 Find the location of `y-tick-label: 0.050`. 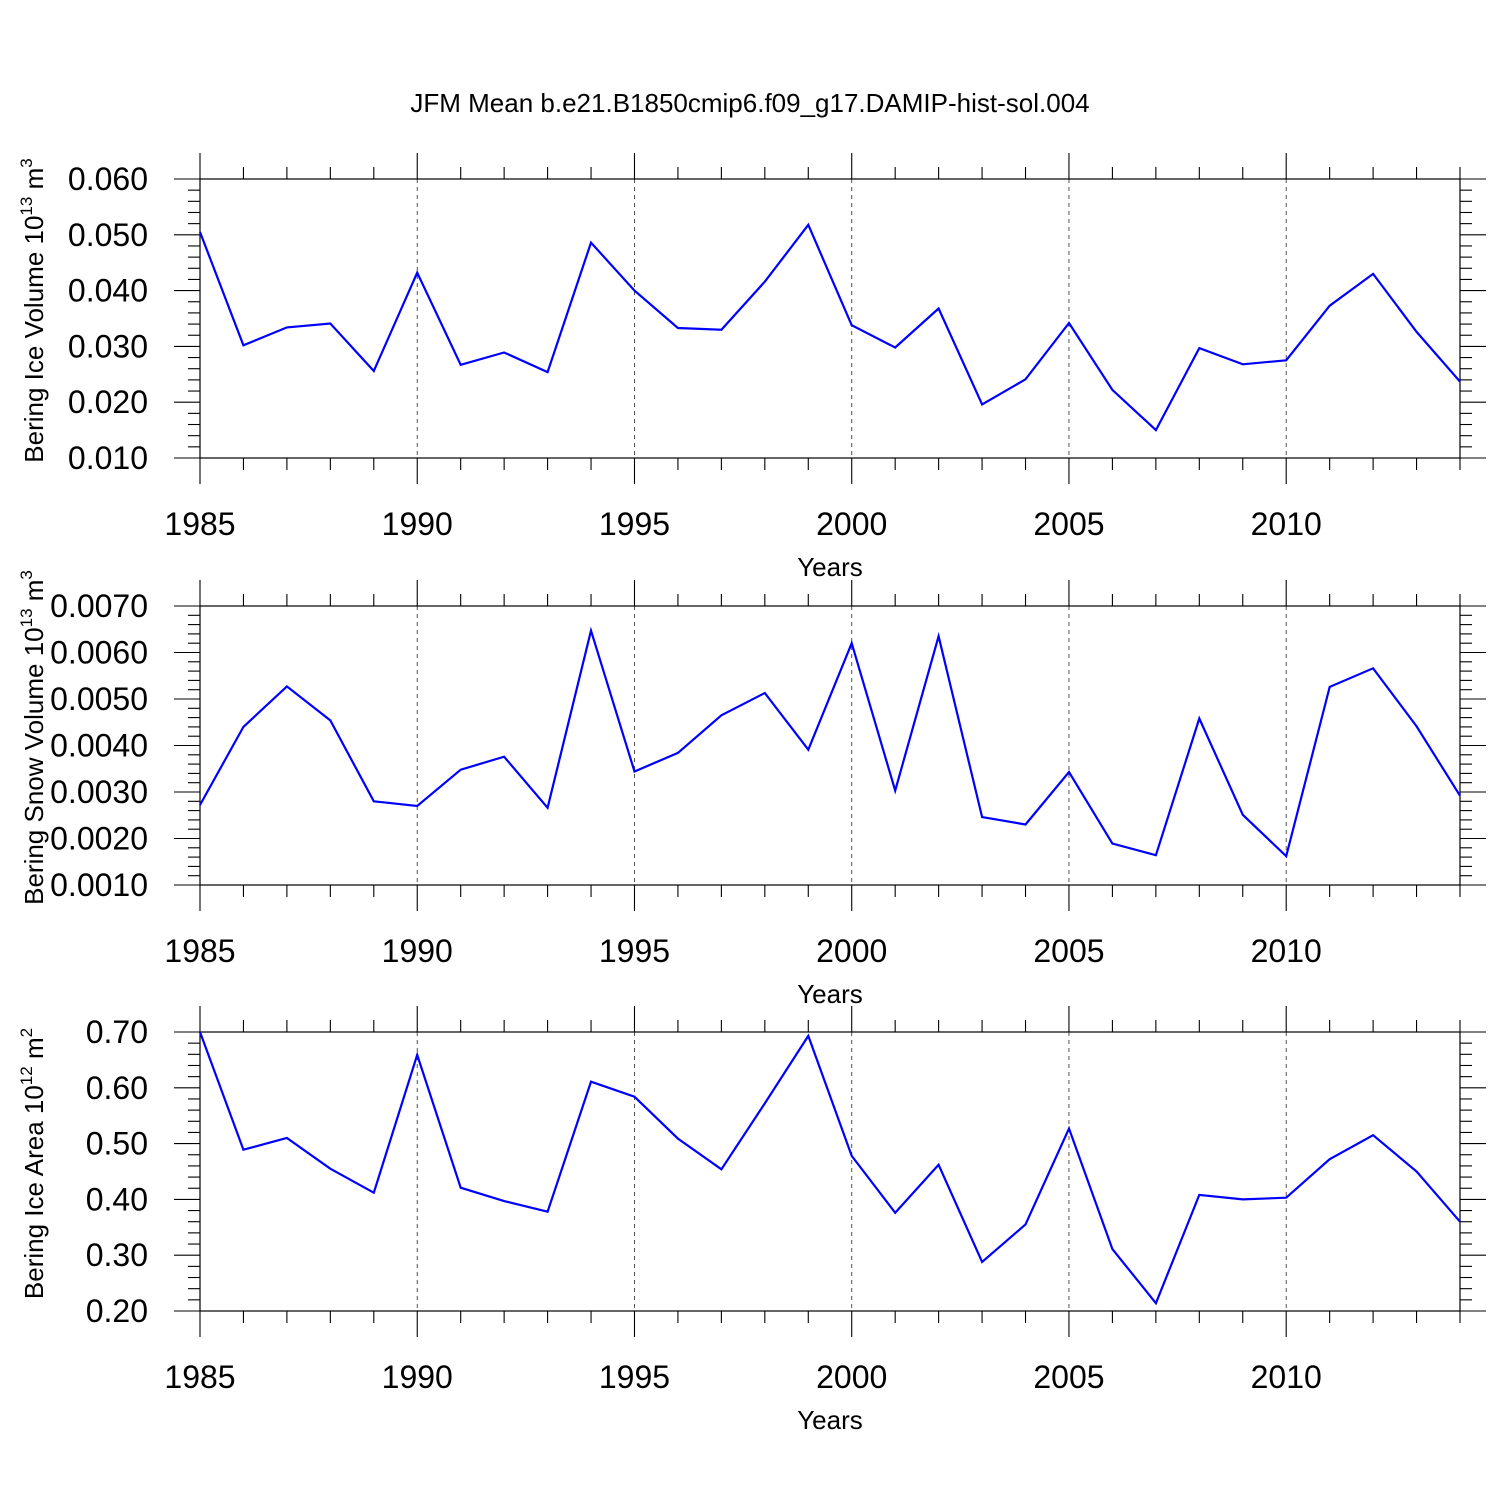

y-tick-label: 0.050 is located at coordinates (108, 235).